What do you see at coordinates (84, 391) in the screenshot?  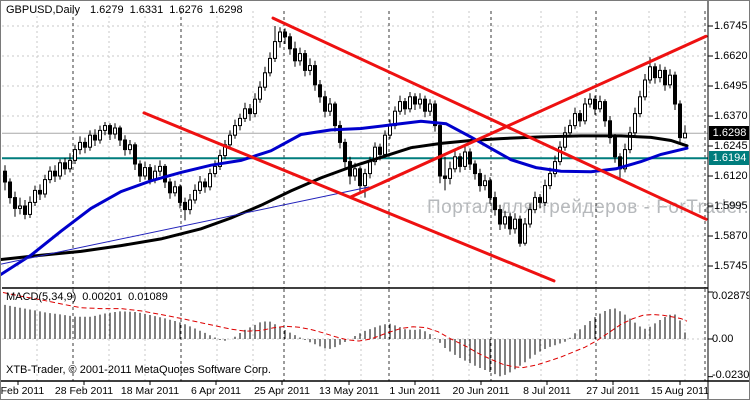 I see `time-axis-label: 28 Feb 2011` at bounding box center [84, 391].